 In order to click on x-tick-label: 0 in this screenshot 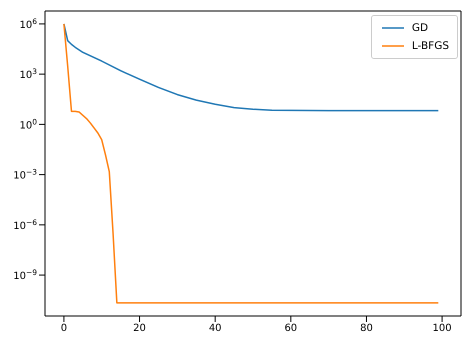, I will do `click(64, 328)`.